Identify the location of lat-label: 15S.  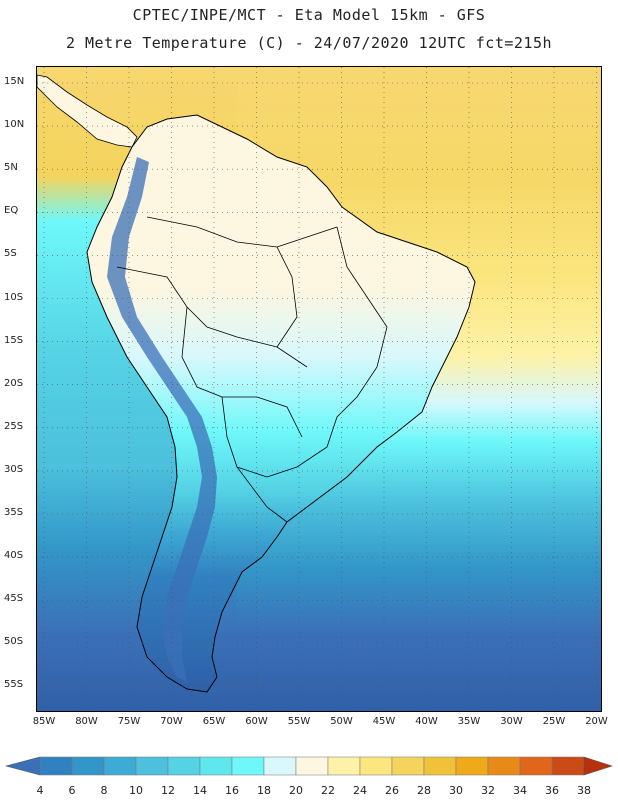
(14, 340).